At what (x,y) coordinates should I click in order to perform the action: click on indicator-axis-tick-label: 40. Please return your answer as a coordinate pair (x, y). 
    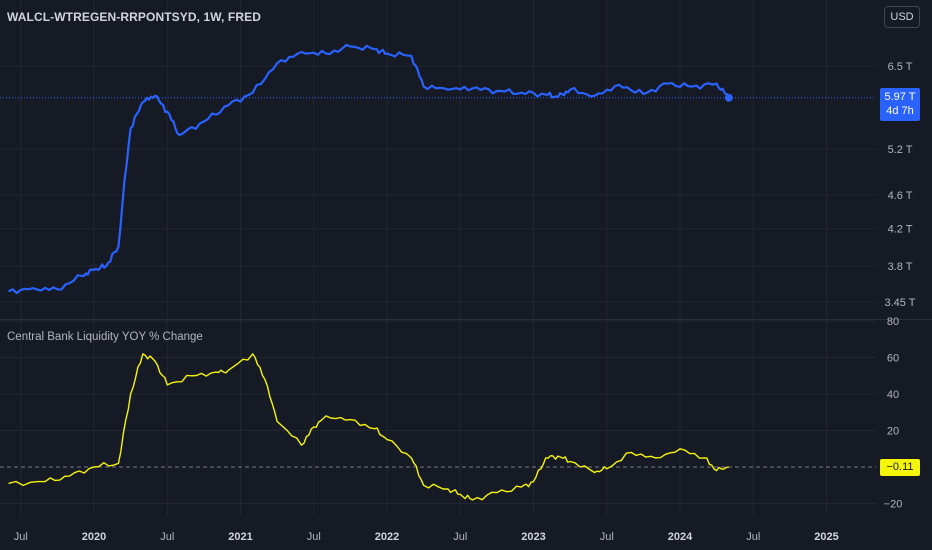
    Looking at the image, I should click on (893, 395).